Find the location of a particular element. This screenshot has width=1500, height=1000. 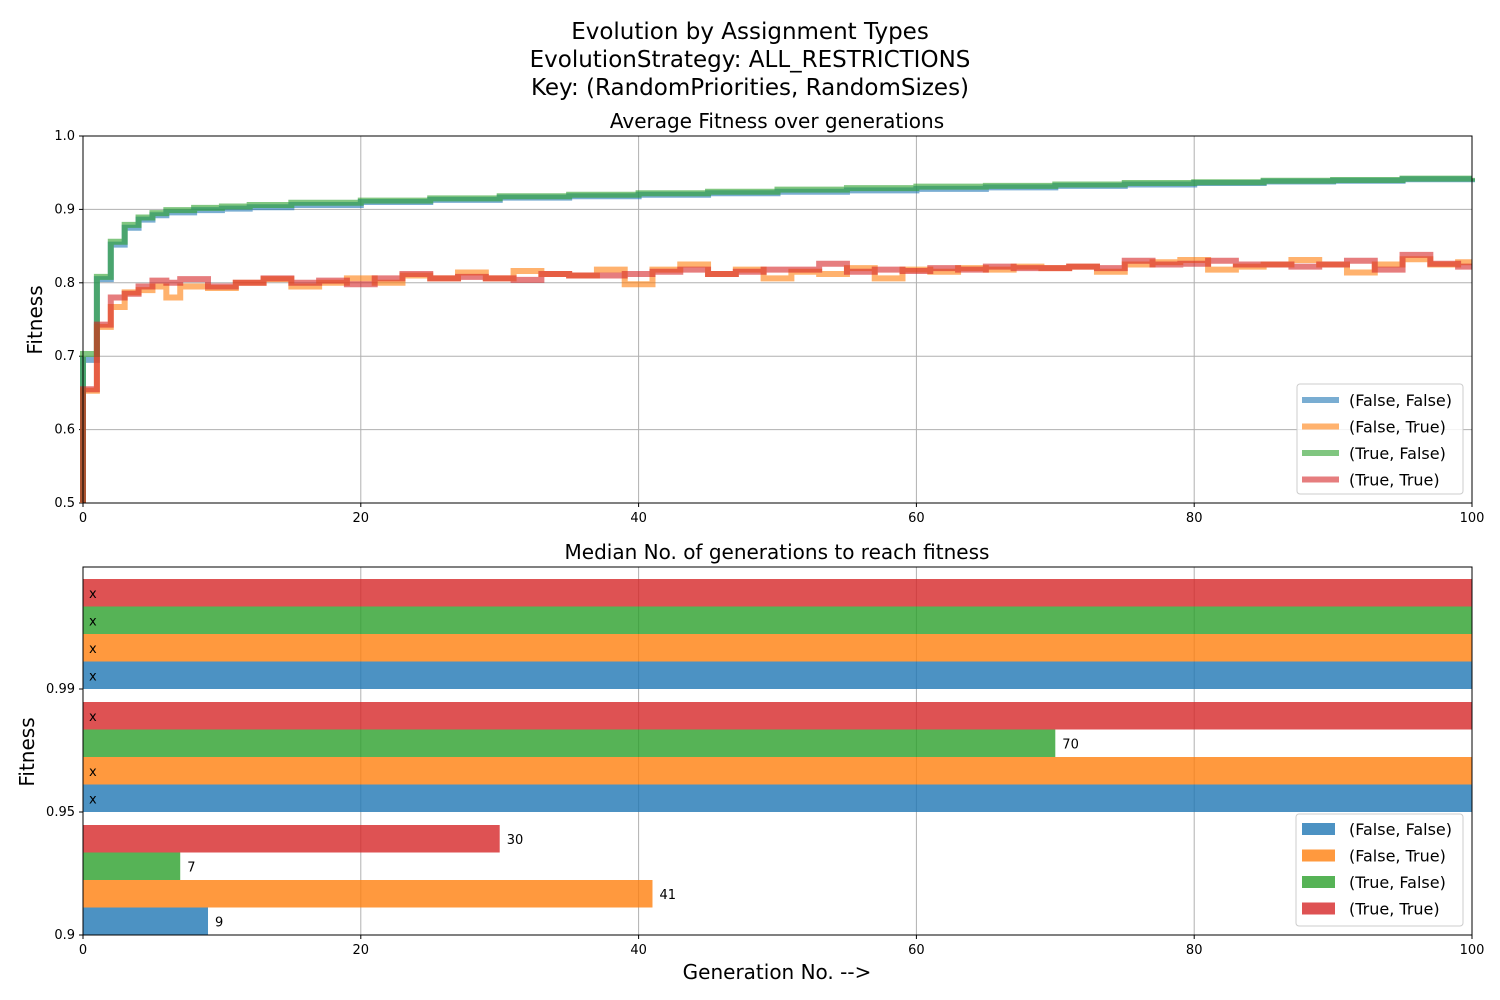

line-chart-ytick-label: 1.0 is located at coordinates (64, 136).